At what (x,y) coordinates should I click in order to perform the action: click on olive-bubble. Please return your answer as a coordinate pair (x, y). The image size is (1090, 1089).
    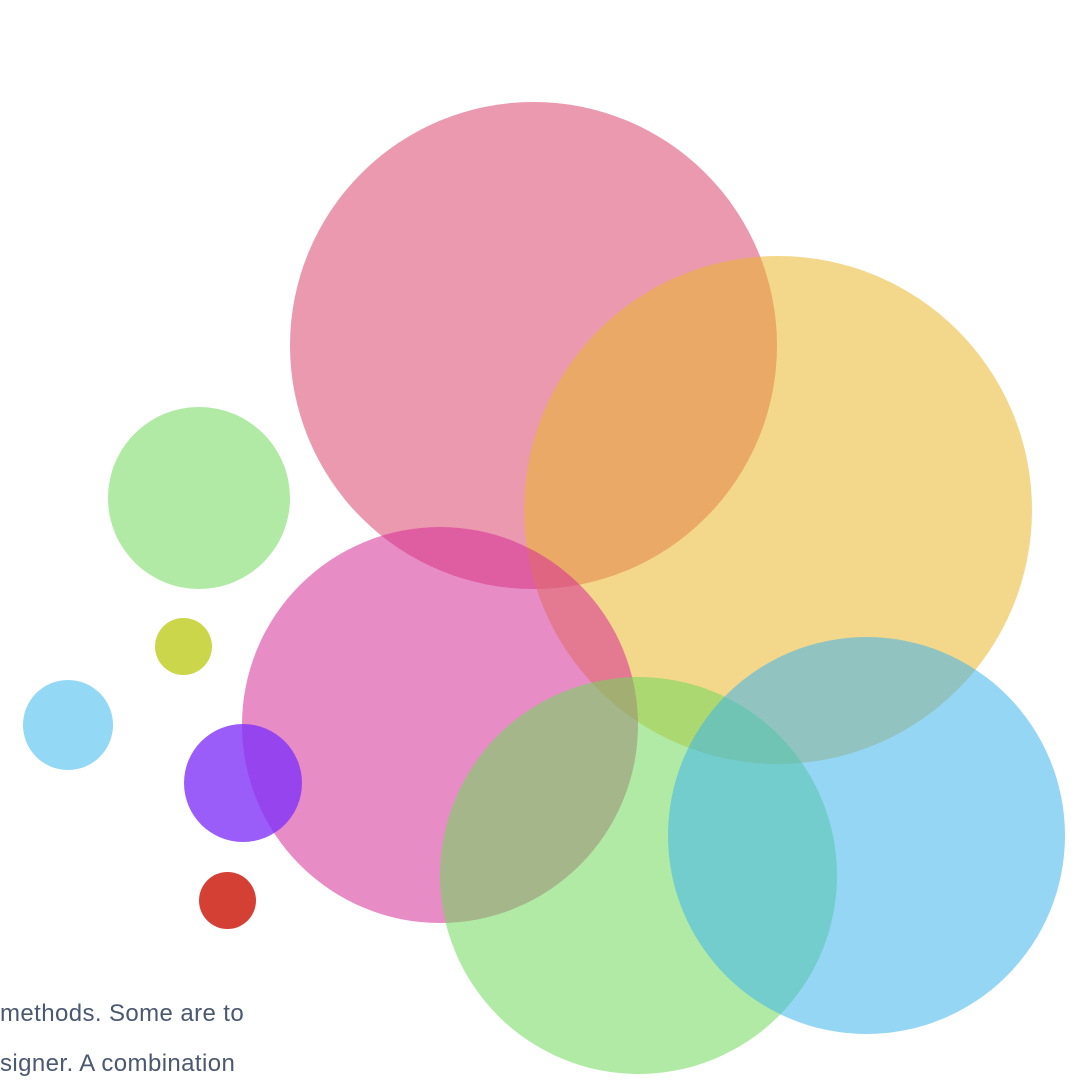
    Looking at the image, I should click on (183, 646).